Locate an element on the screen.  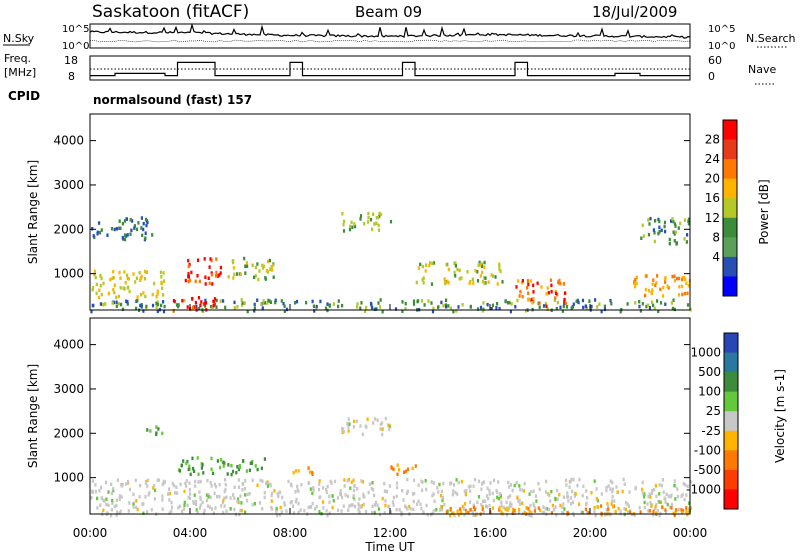
noise-sky-line is located at coordinates (390, 30).